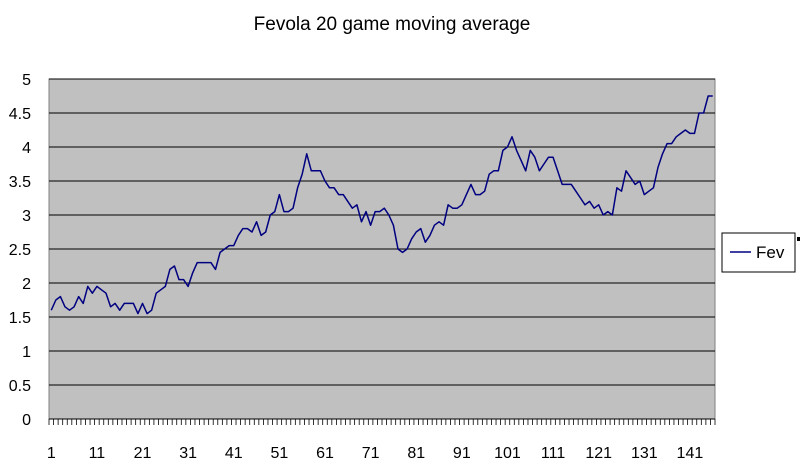  Describe the element at coordinates (371, 453) in the screenshot. I see `x-tick-label: 71` at that location.